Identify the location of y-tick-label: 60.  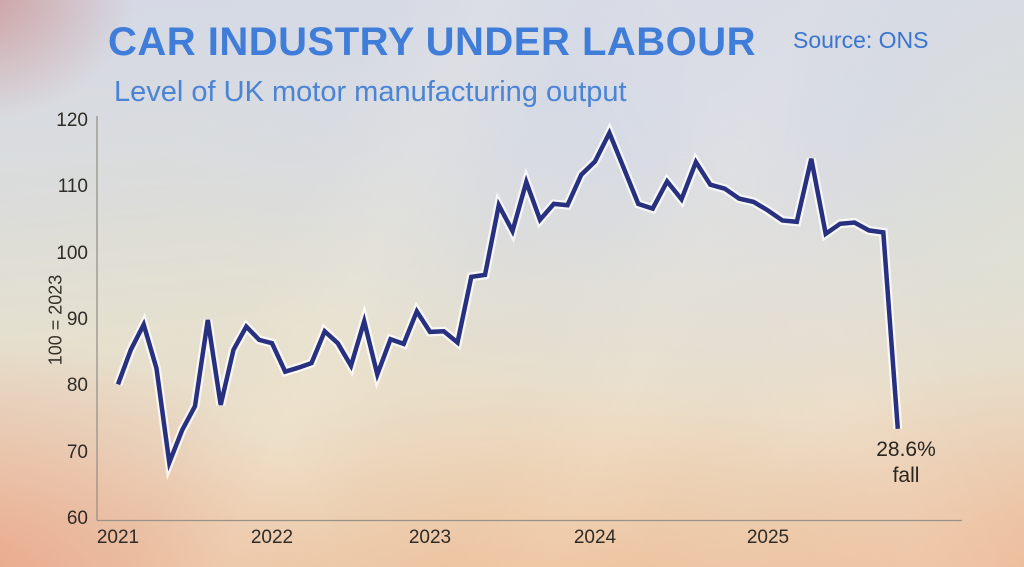
(77, 518).